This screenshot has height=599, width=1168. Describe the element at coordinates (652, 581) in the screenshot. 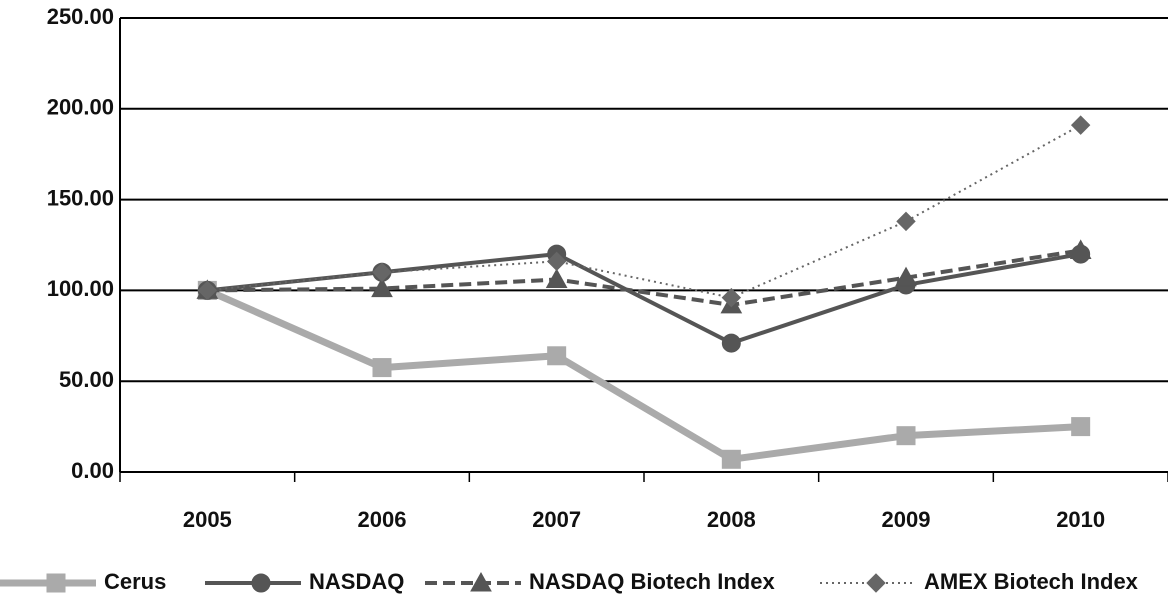

I see `legend-label: NASDAQ Biotech Index` at that location.